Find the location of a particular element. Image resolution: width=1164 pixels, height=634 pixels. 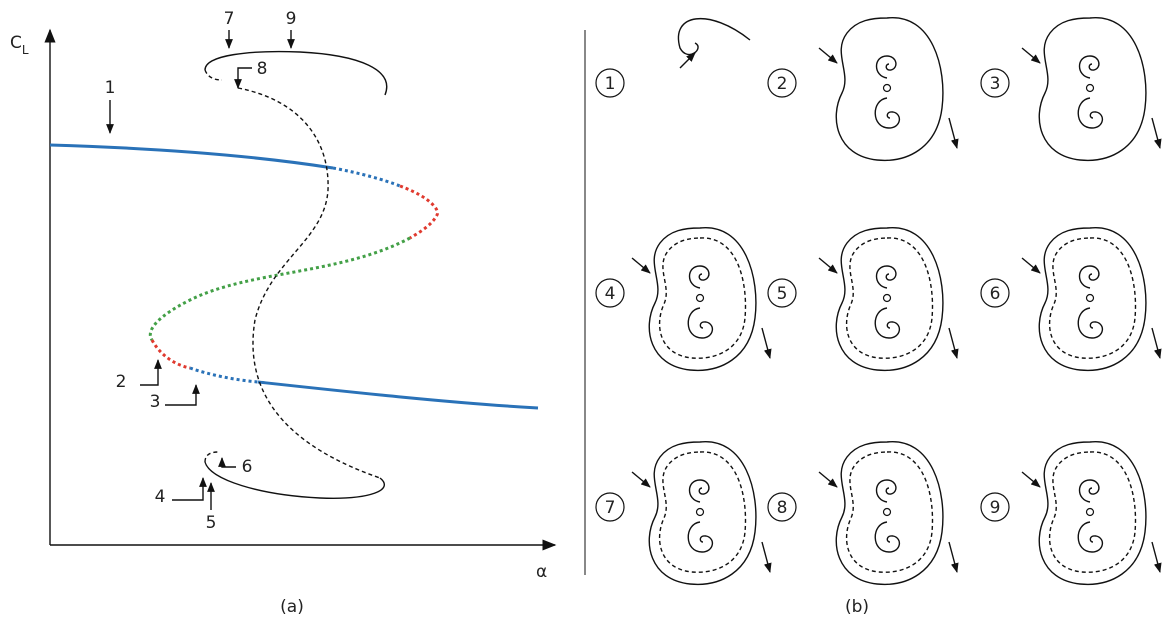

panel-caption: (b) is located at coordinates (857, 607).